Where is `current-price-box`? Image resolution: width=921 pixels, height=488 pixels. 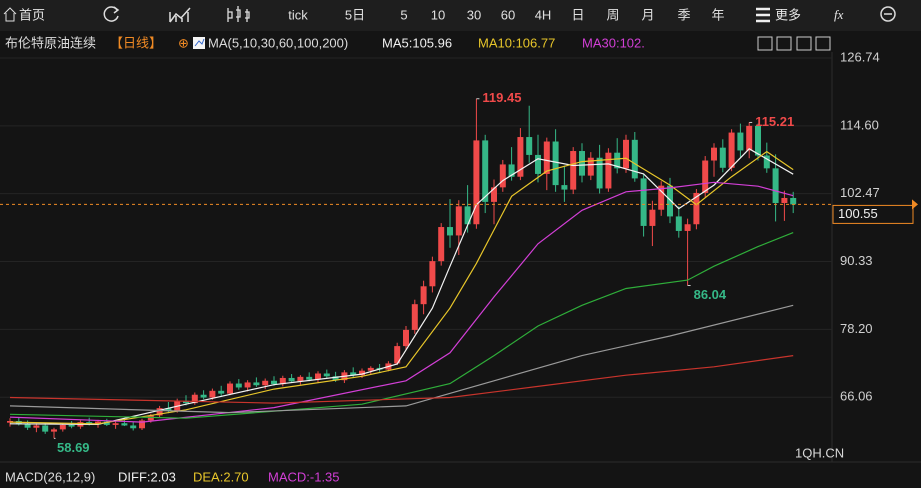 current-price-box is located at coordinates (873, 214).